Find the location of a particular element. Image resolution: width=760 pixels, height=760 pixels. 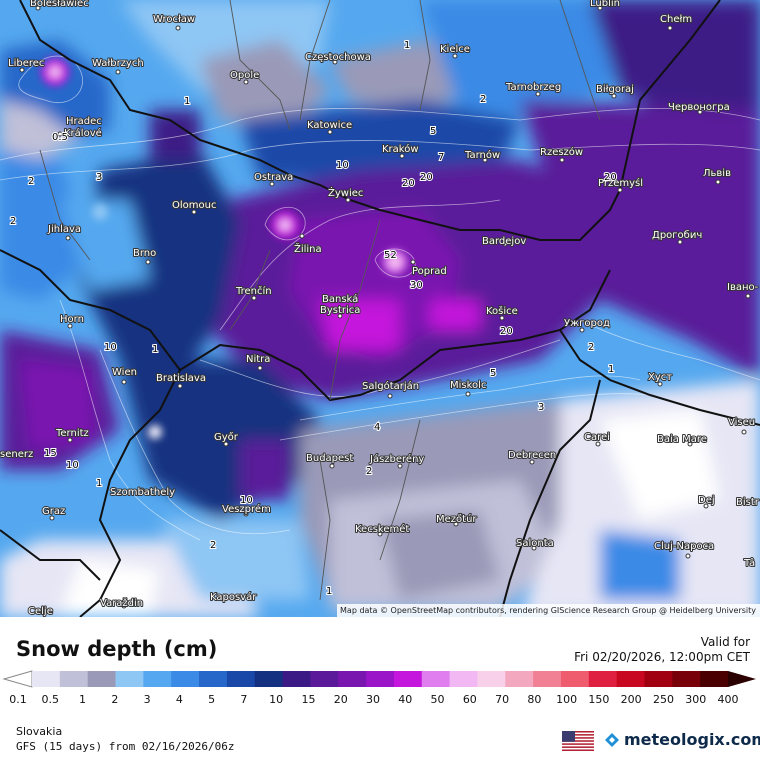

svg-text: 7 is located at coordinates (441, 157).